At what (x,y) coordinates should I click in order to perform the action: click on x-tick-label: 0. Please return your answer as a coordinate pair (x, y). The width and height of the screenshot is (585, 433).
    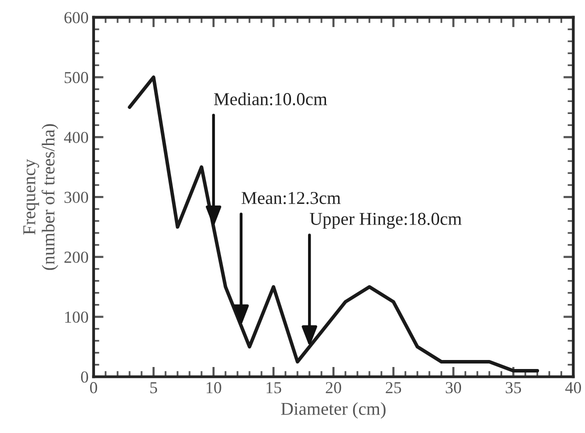
    Looking at the image, I should click on (94, 388).